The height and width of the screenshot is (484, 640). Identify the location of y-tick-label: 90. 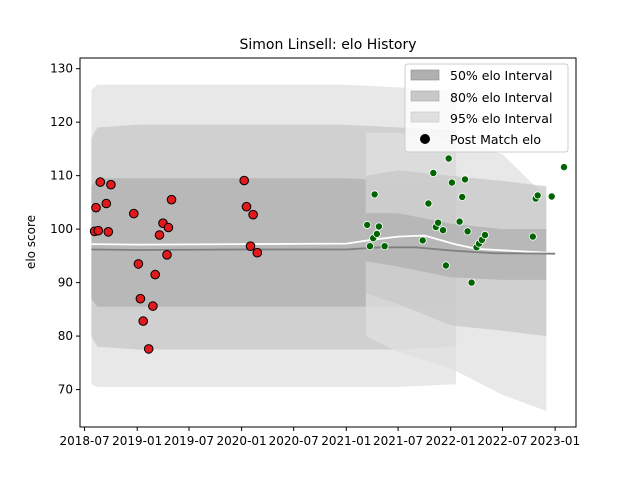
(65, 283).